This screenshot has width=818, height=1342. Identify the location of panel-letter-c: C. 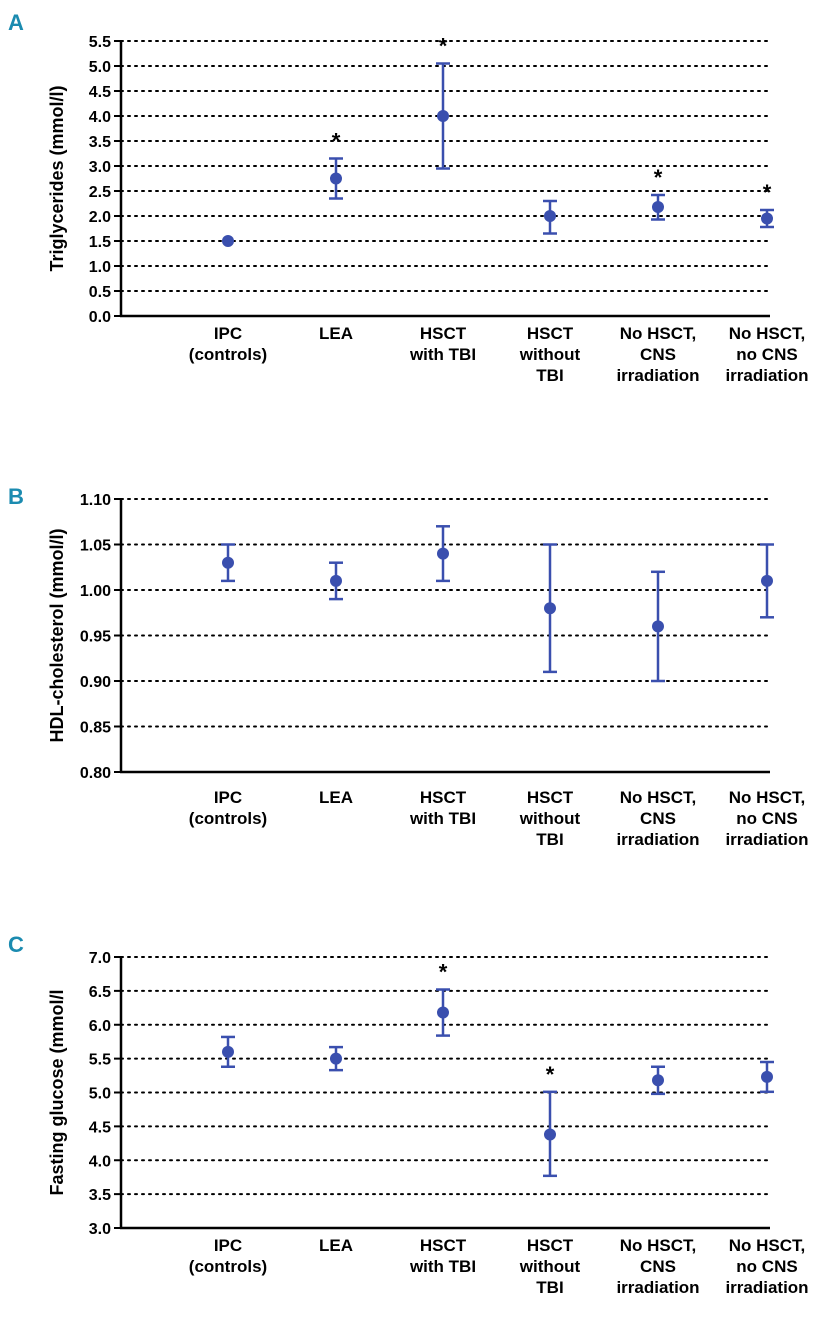
(16, 944).